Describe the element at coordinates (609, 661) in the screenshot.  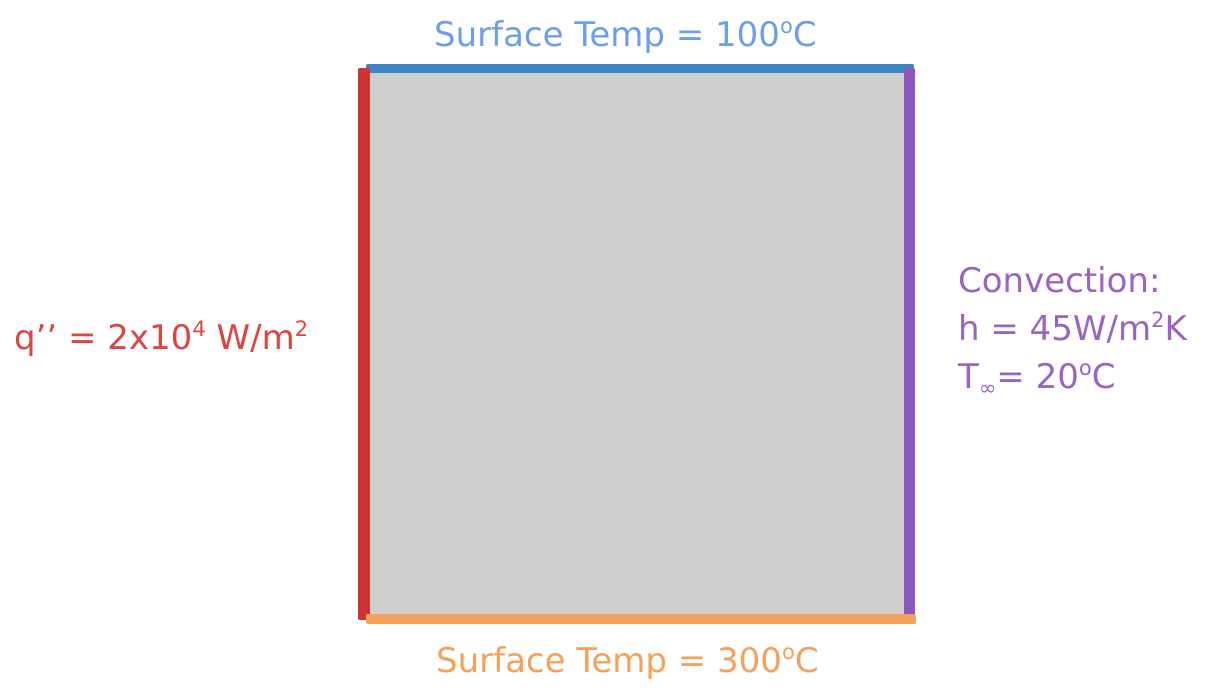
I see `bottom-temp-value: Surface Temp = 300` at that location.